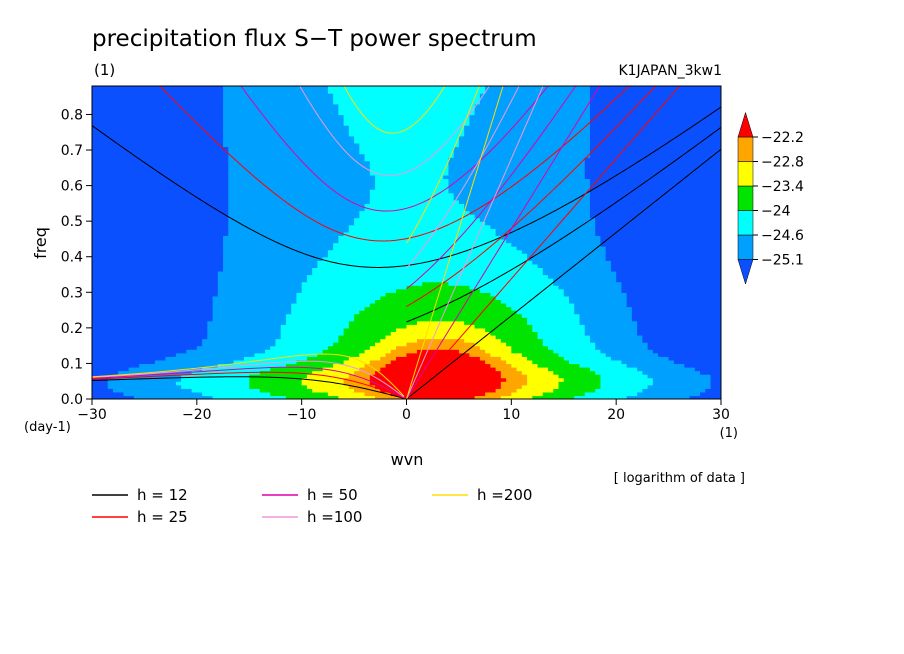 This screenshot has width=904, height=654. I want to click on kelvin-curve, so click(543, 242).